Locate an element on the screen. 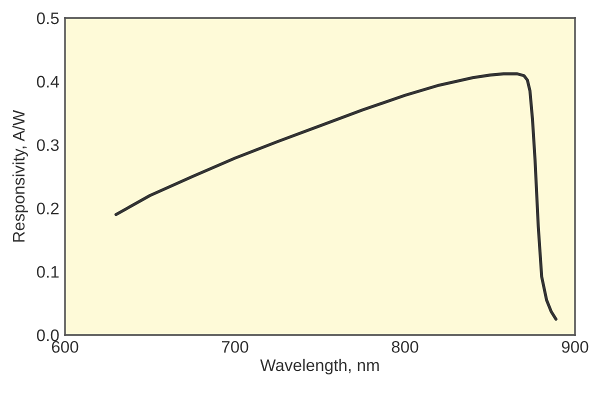 The image size is (600, 393). y-tick-label: 0.2 is located at coordinates (47, 208).